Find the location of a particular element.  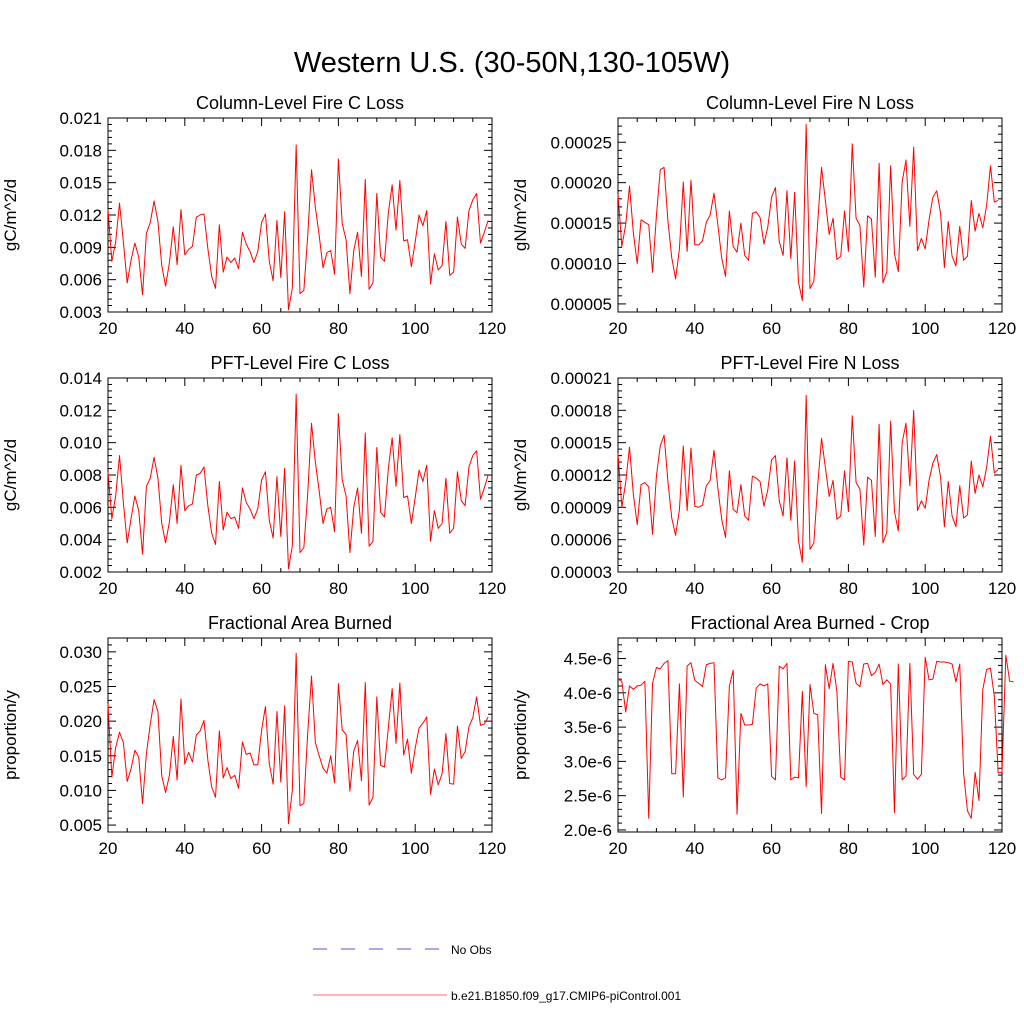

y-tick-label: 0.021 is located at coordinates (80, 118).